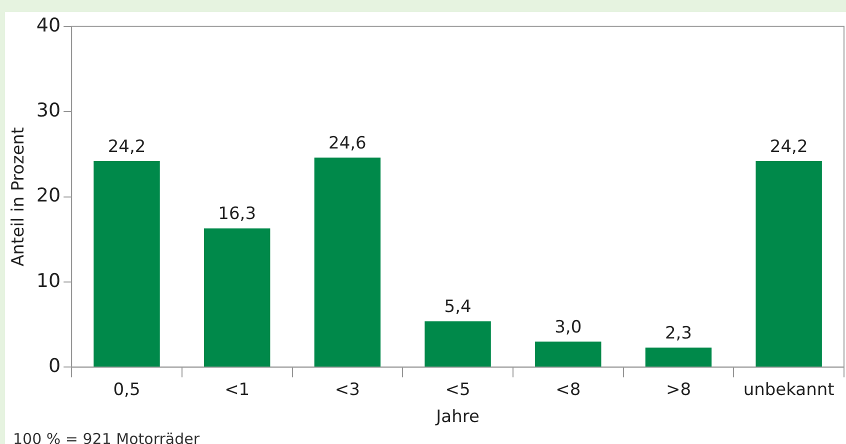  Describe the element at coordinates (347, 390) in the screenshot. I see `x-tick-label: <3` at that location.